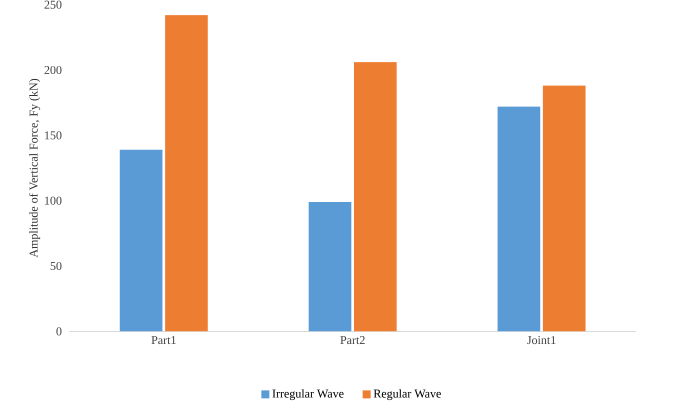 The height and width of the screenshot is (414, 684). What do you see at coordinates (53, 200) in the screenshot?
I see `y-tick-label: 100` at bounding box center [53, 200].